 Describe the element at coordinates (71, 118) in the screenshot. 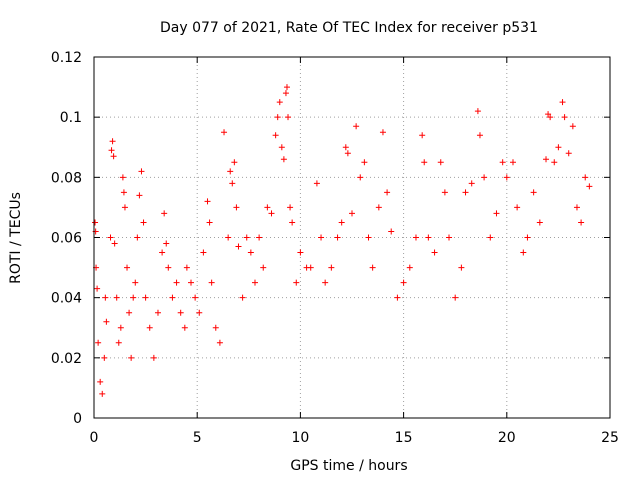

I see `y-tick-label: 0.1` at that location.